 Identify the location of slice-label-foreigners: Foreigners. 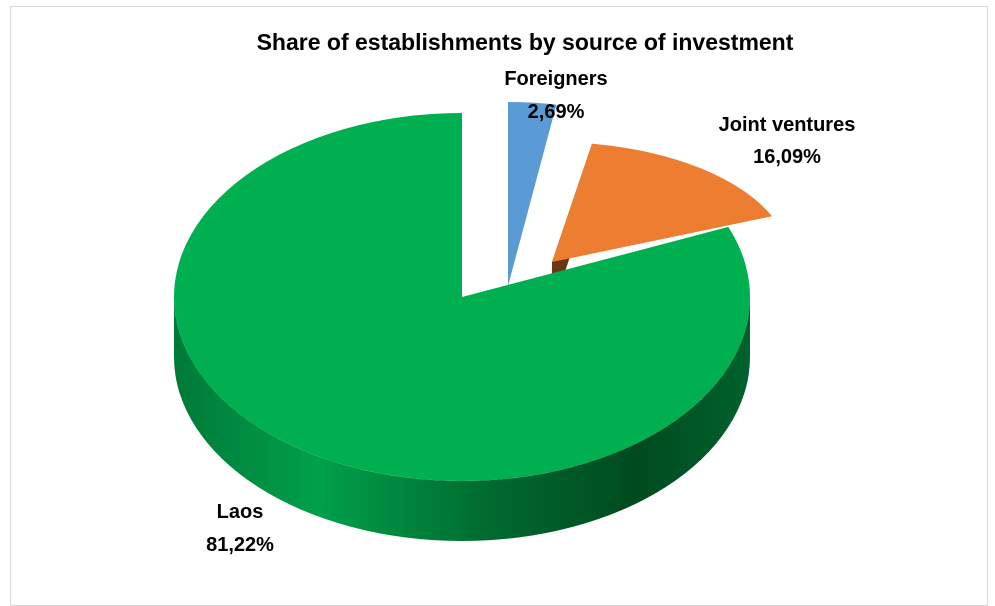
(555, 79).